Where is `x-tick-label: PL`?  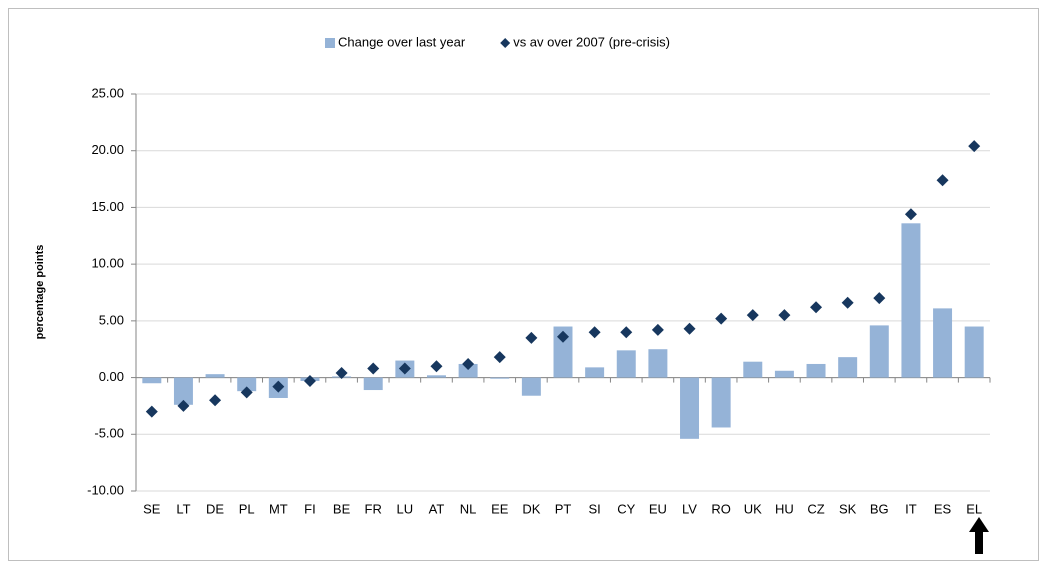
x-tick-label: PL is located at coordinates (247, 508).